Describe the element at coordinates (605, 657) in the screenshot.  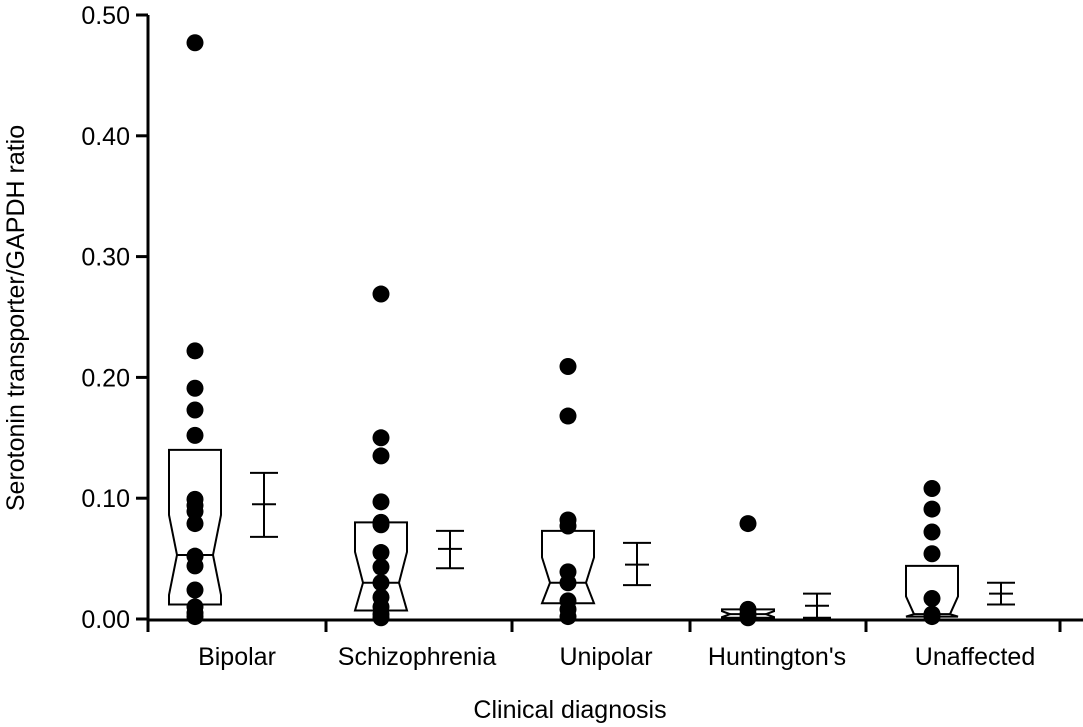
I see `x-tick-label: Unipolar` at that location.